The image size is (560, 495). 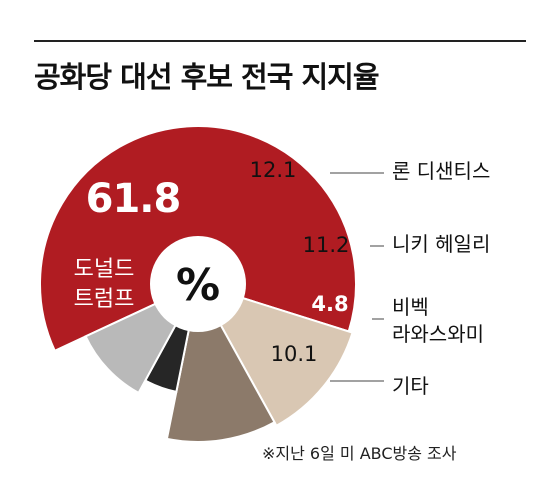 I want to click on value-label-ramaswamy: 4.8, so click(x=329, y=304).